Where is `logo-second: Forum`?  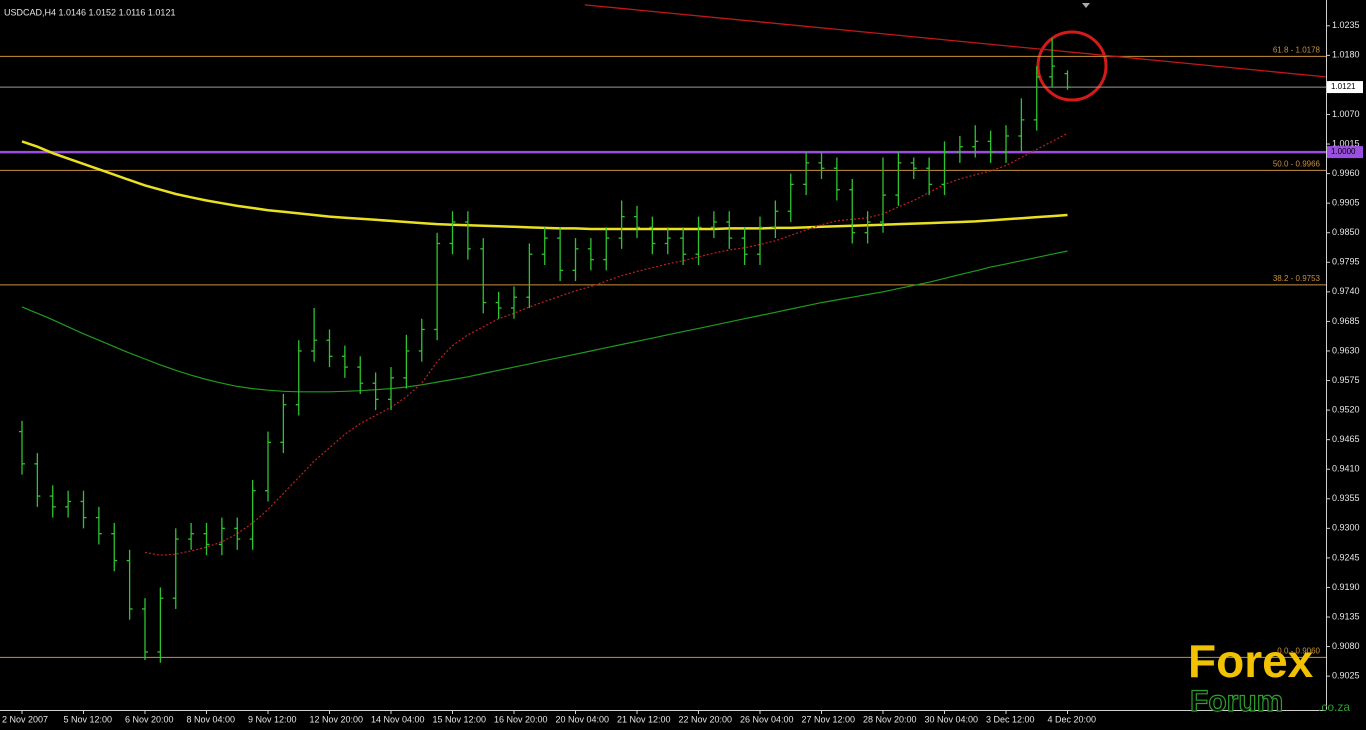
logo-second: Forum is located at coordinates (1236, 701).